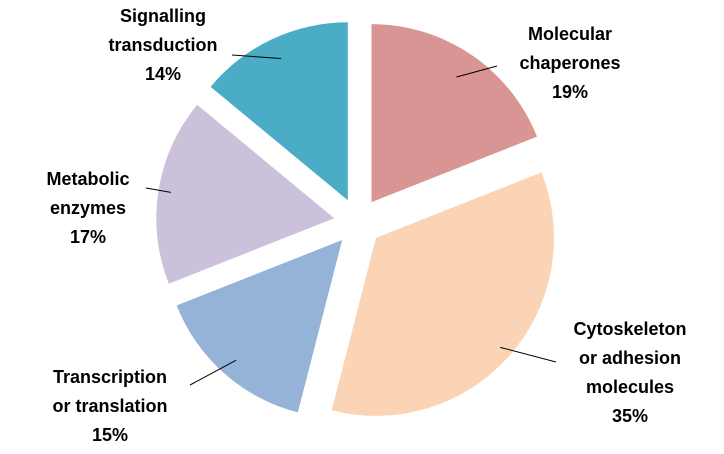 The width and height of the screenshot is (724, 454). What do you see at coordinates (87, 193) in the screenshot?
I see `slice-label: Metabolic enzymes` at bounding box center [87, 193].